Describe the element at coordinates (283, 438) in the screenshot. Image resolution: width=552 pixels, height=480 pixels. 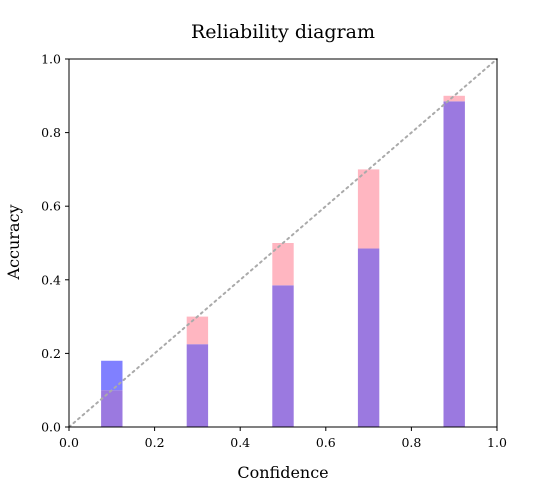
I see `x-axis: 0.0 0.2 0.4 0.6 0.8 1.0` at that location.